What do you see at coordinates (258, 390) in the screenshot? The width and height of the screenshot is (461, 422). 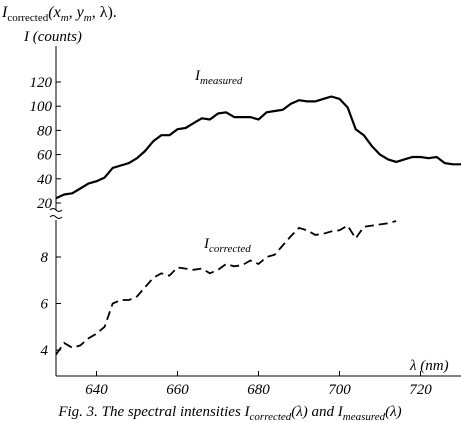 I see `x-tick-label-680: 680` at bounding box center [258, 390].